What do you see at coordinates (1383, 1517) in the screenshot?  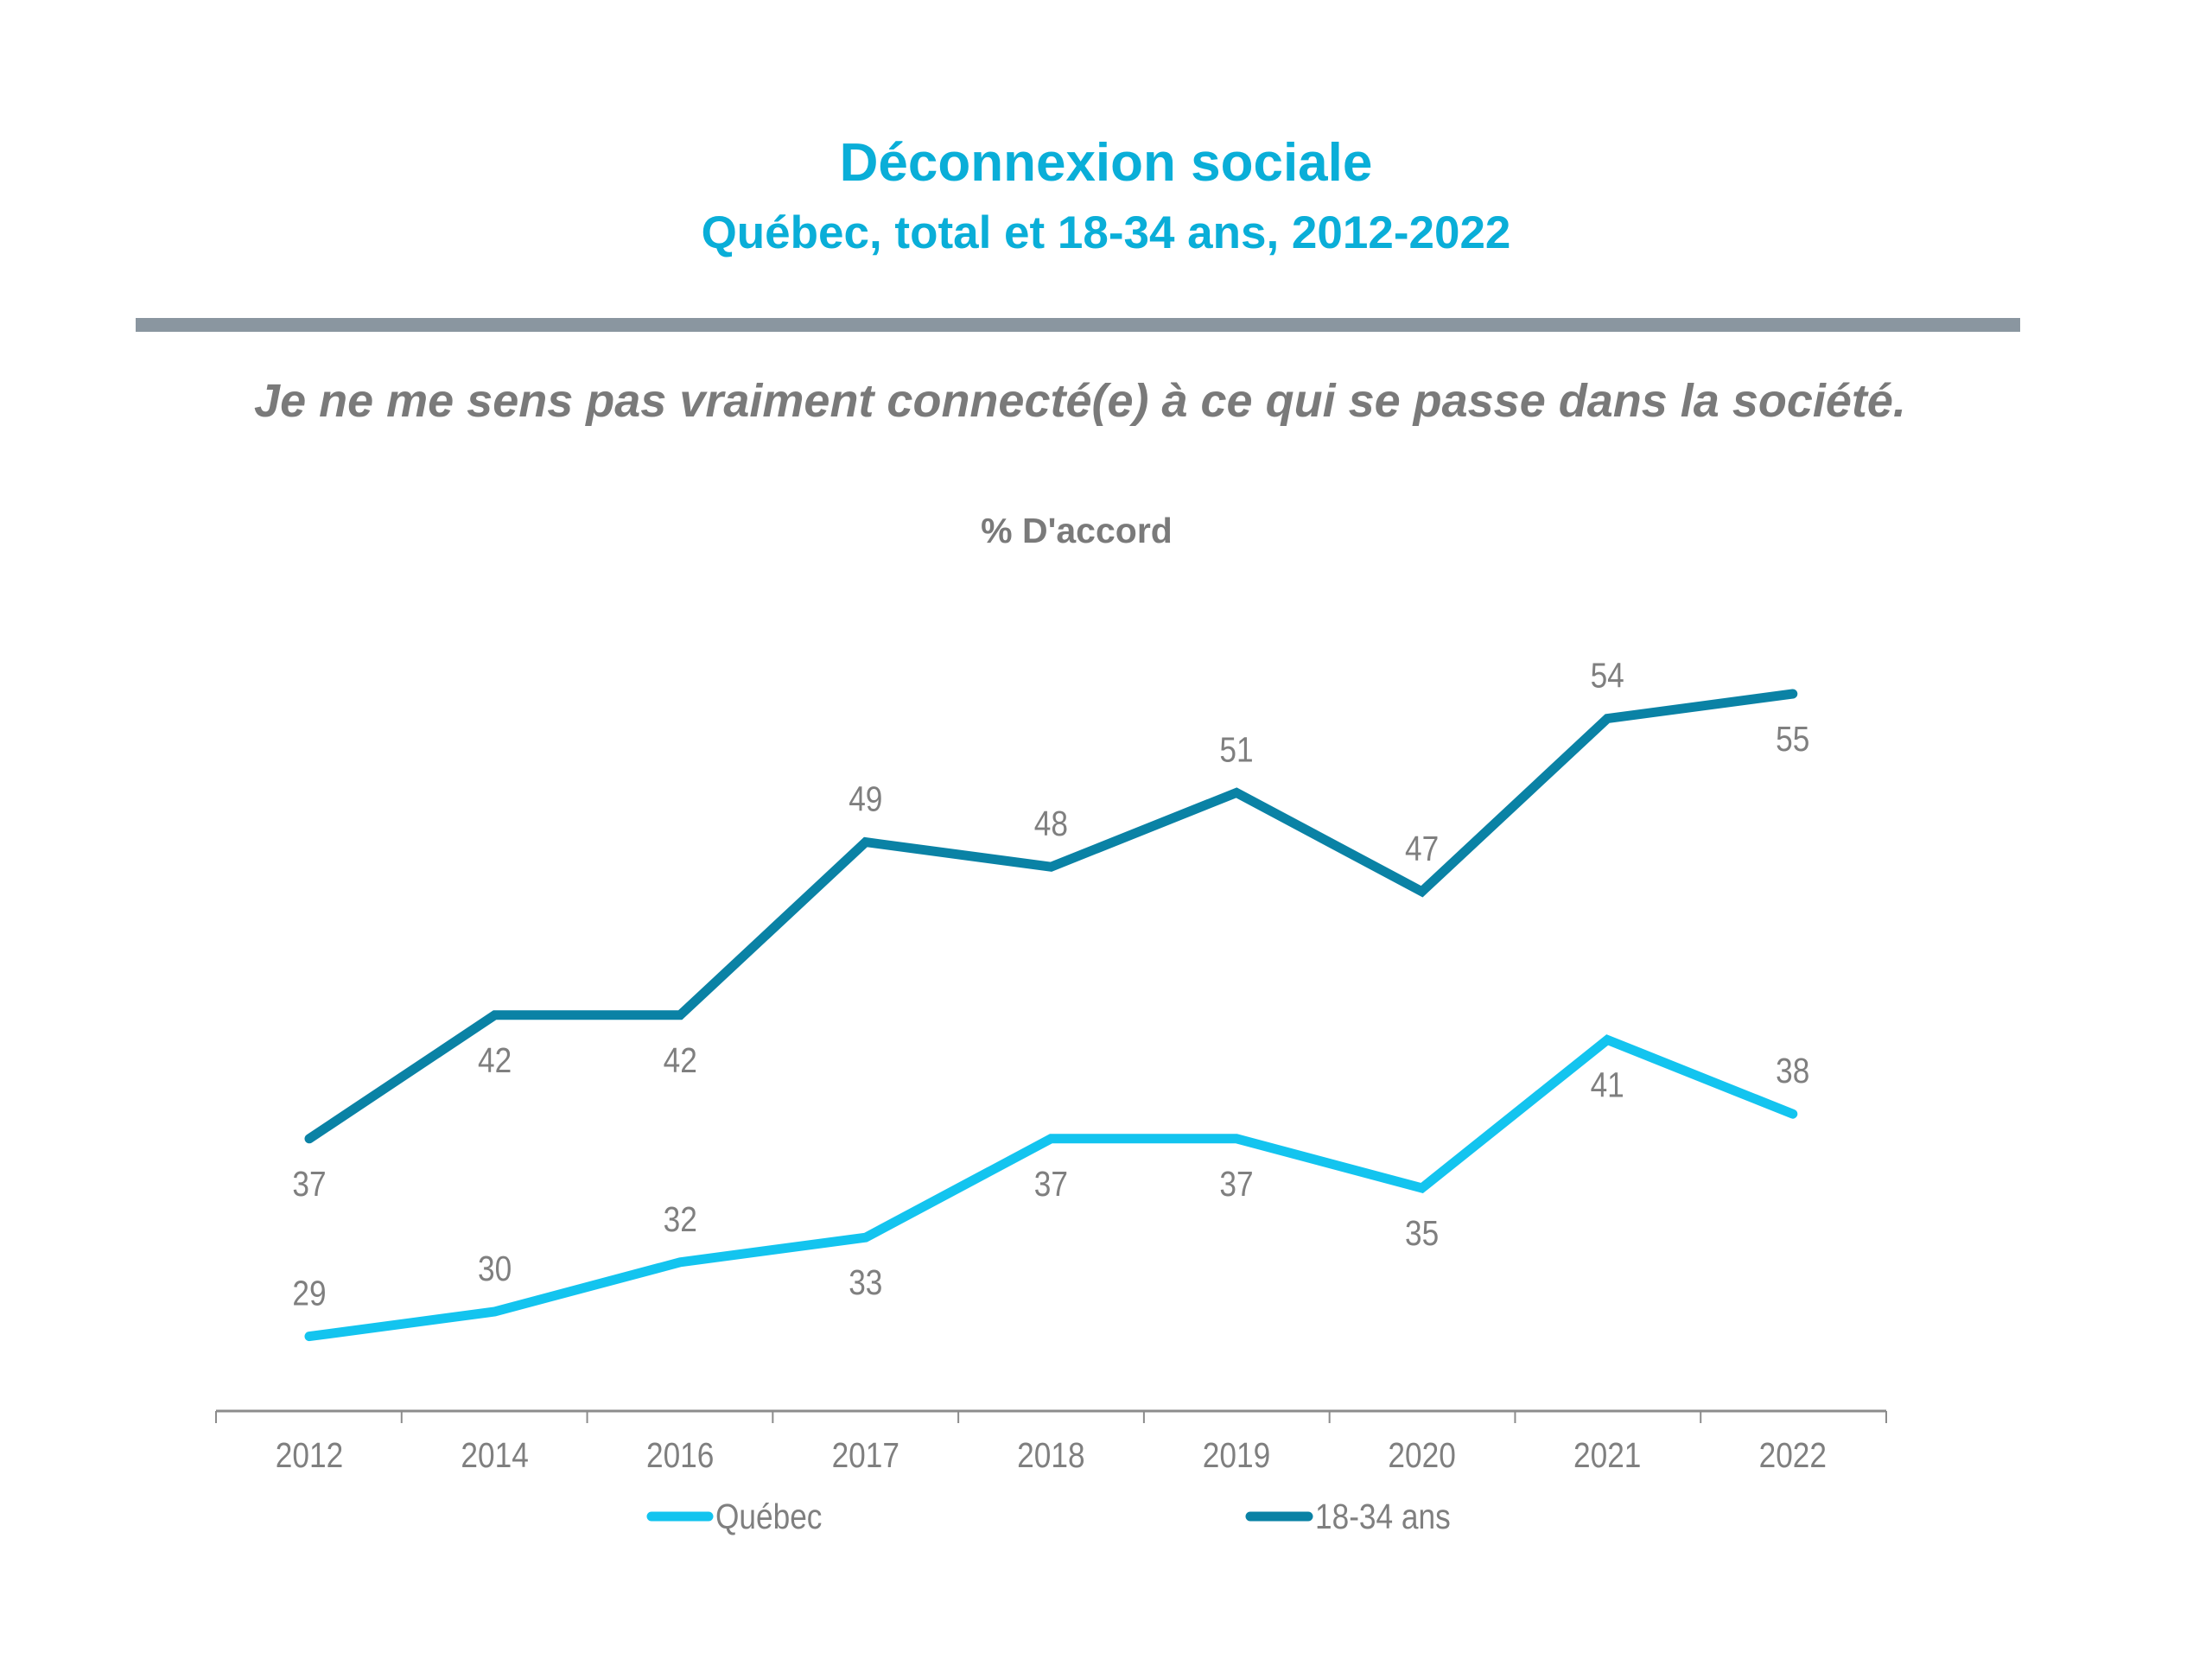 I see `legend-label: 18-34 ans` at bounding box center [1383, 1517].